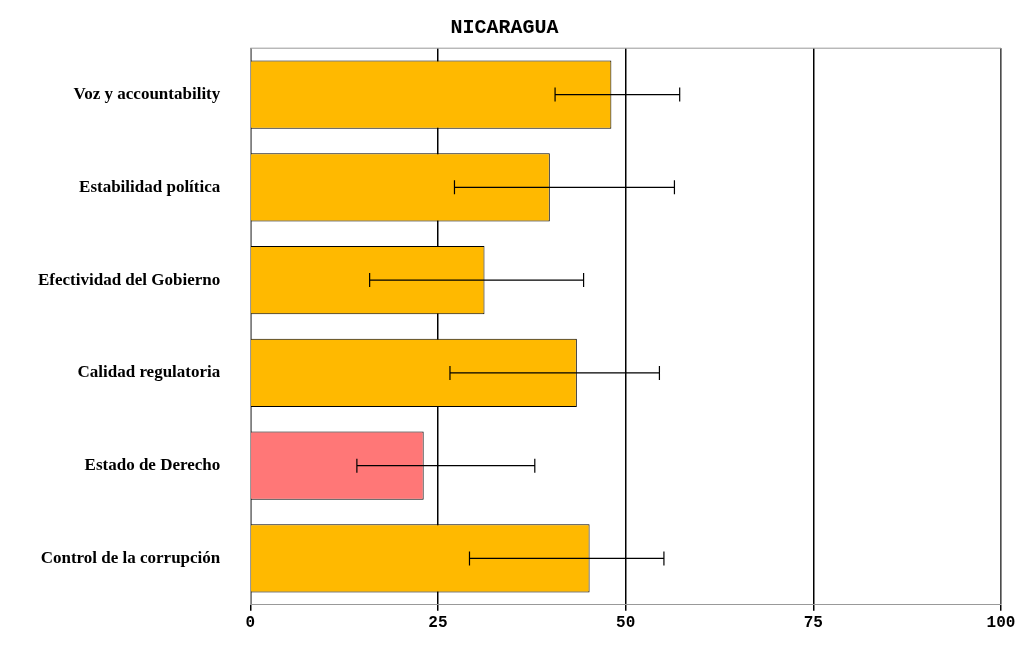  What do you see at coordinates (250, 623) in the screenshot?
I see `x-tick-label: 0` at bounding box center [250, 623].